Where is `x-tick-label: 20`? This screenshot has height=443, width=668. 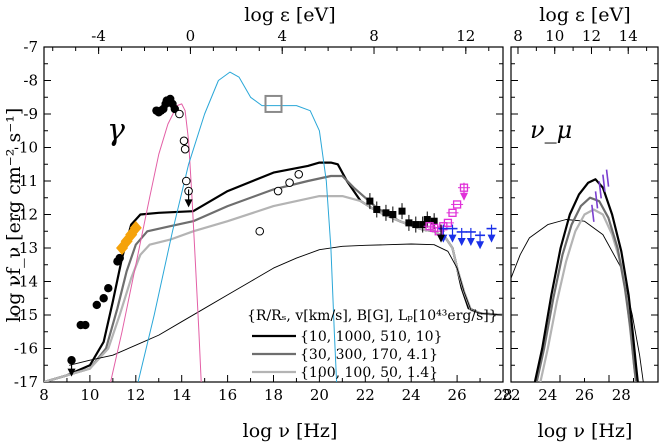 x-tick-label: 20 is located at coordinates (319, 395).